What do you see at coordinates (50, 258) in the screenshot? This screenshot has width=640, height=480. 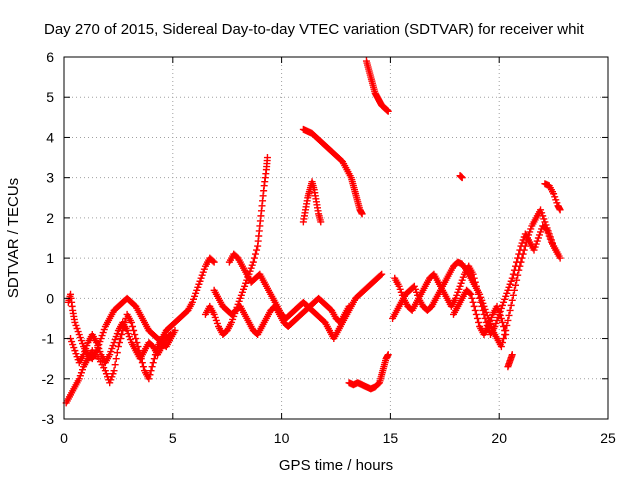 I see `y-tick-label: 1` at bounding box center [50, 258].